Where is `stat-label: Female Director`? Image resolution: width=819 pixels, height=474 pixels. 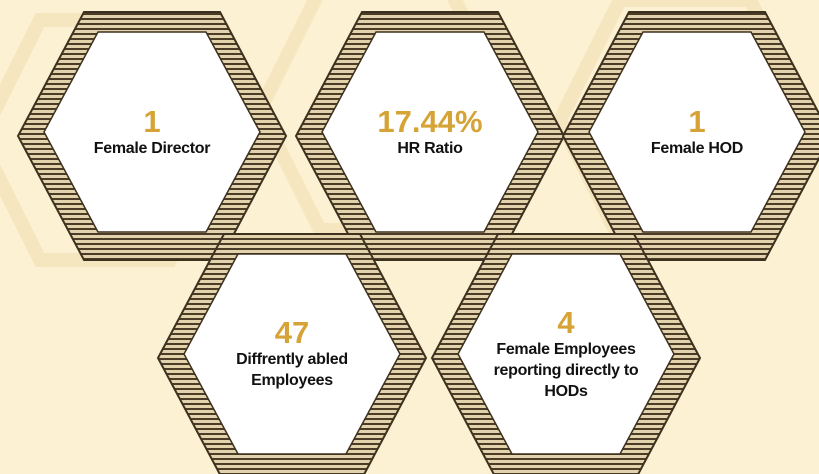
stat-label: Female Director is located at coordinates (152, 148).